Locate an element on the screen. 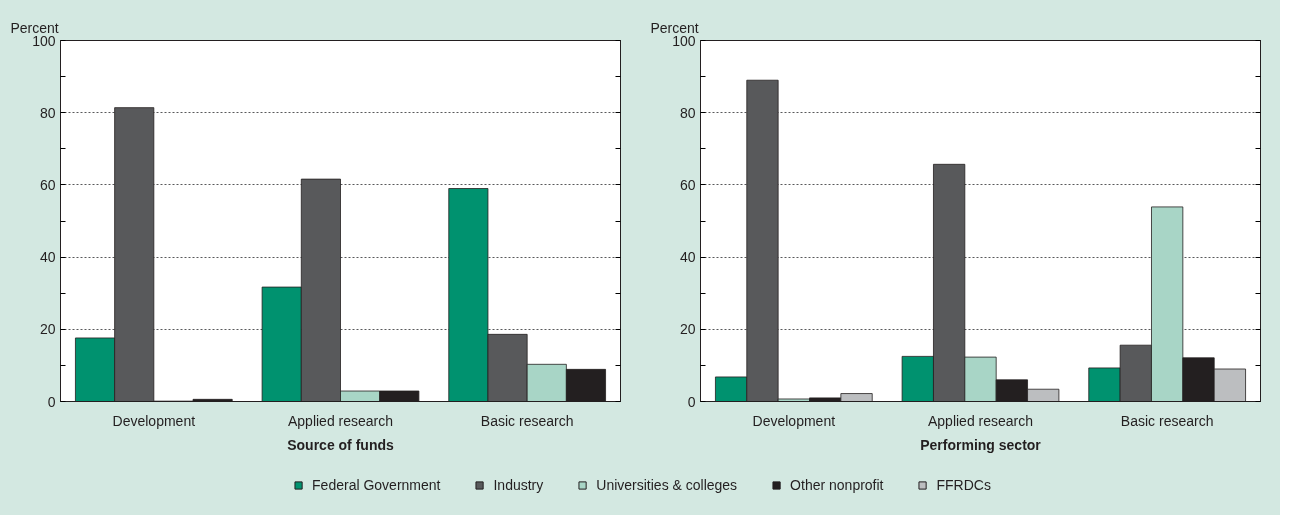  x-axis-title: Source of funds is located at coordinates (340, 444).